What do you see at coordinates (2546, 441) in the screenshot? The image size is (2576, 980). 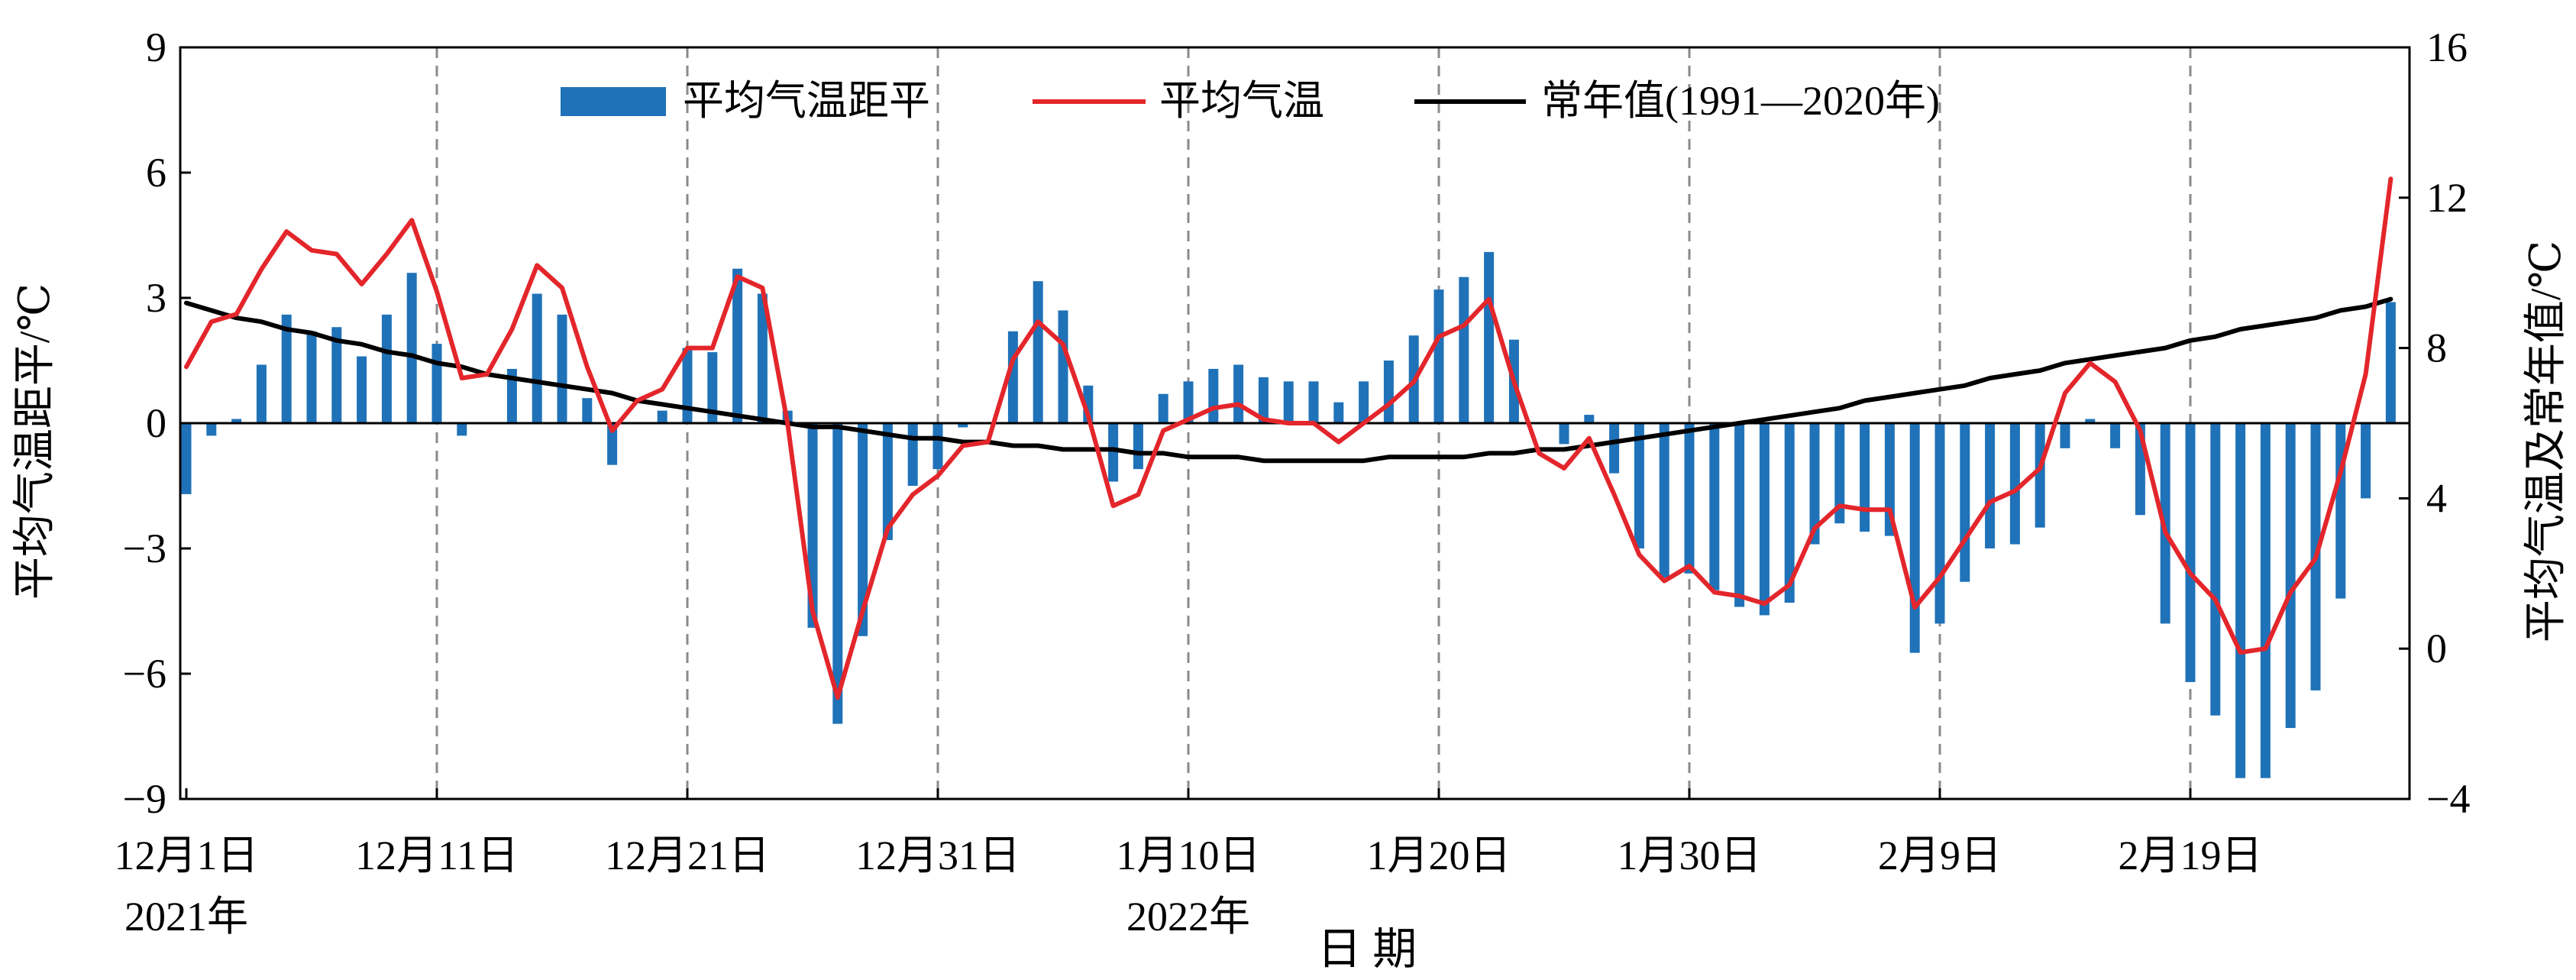 I see `y-axis-title-right: 平均气温及常年值/℃` at bounding box center [2546, 441].